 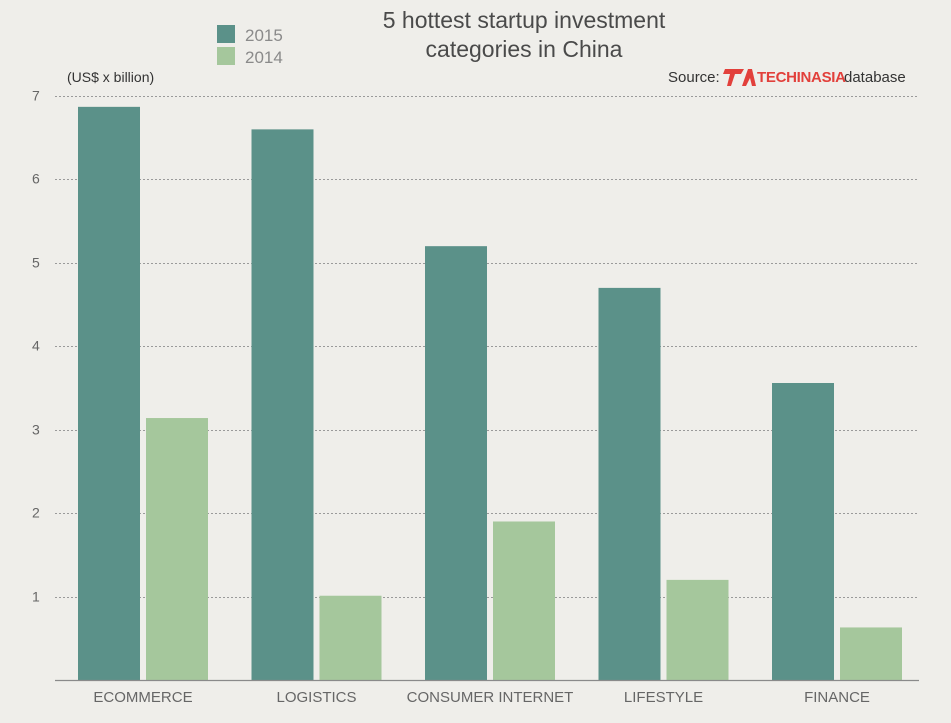 What do you see at coordinates (36, 179) in the screenshot?
I see `y-tick-label-6: 6` at bounding box center [36, 179].